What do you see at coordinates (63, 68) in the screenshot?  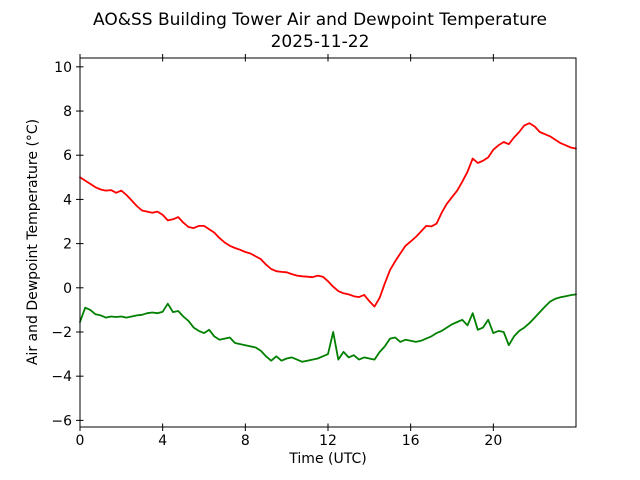 I see `y-tick-label: 10` at bounding box center [63, 68].